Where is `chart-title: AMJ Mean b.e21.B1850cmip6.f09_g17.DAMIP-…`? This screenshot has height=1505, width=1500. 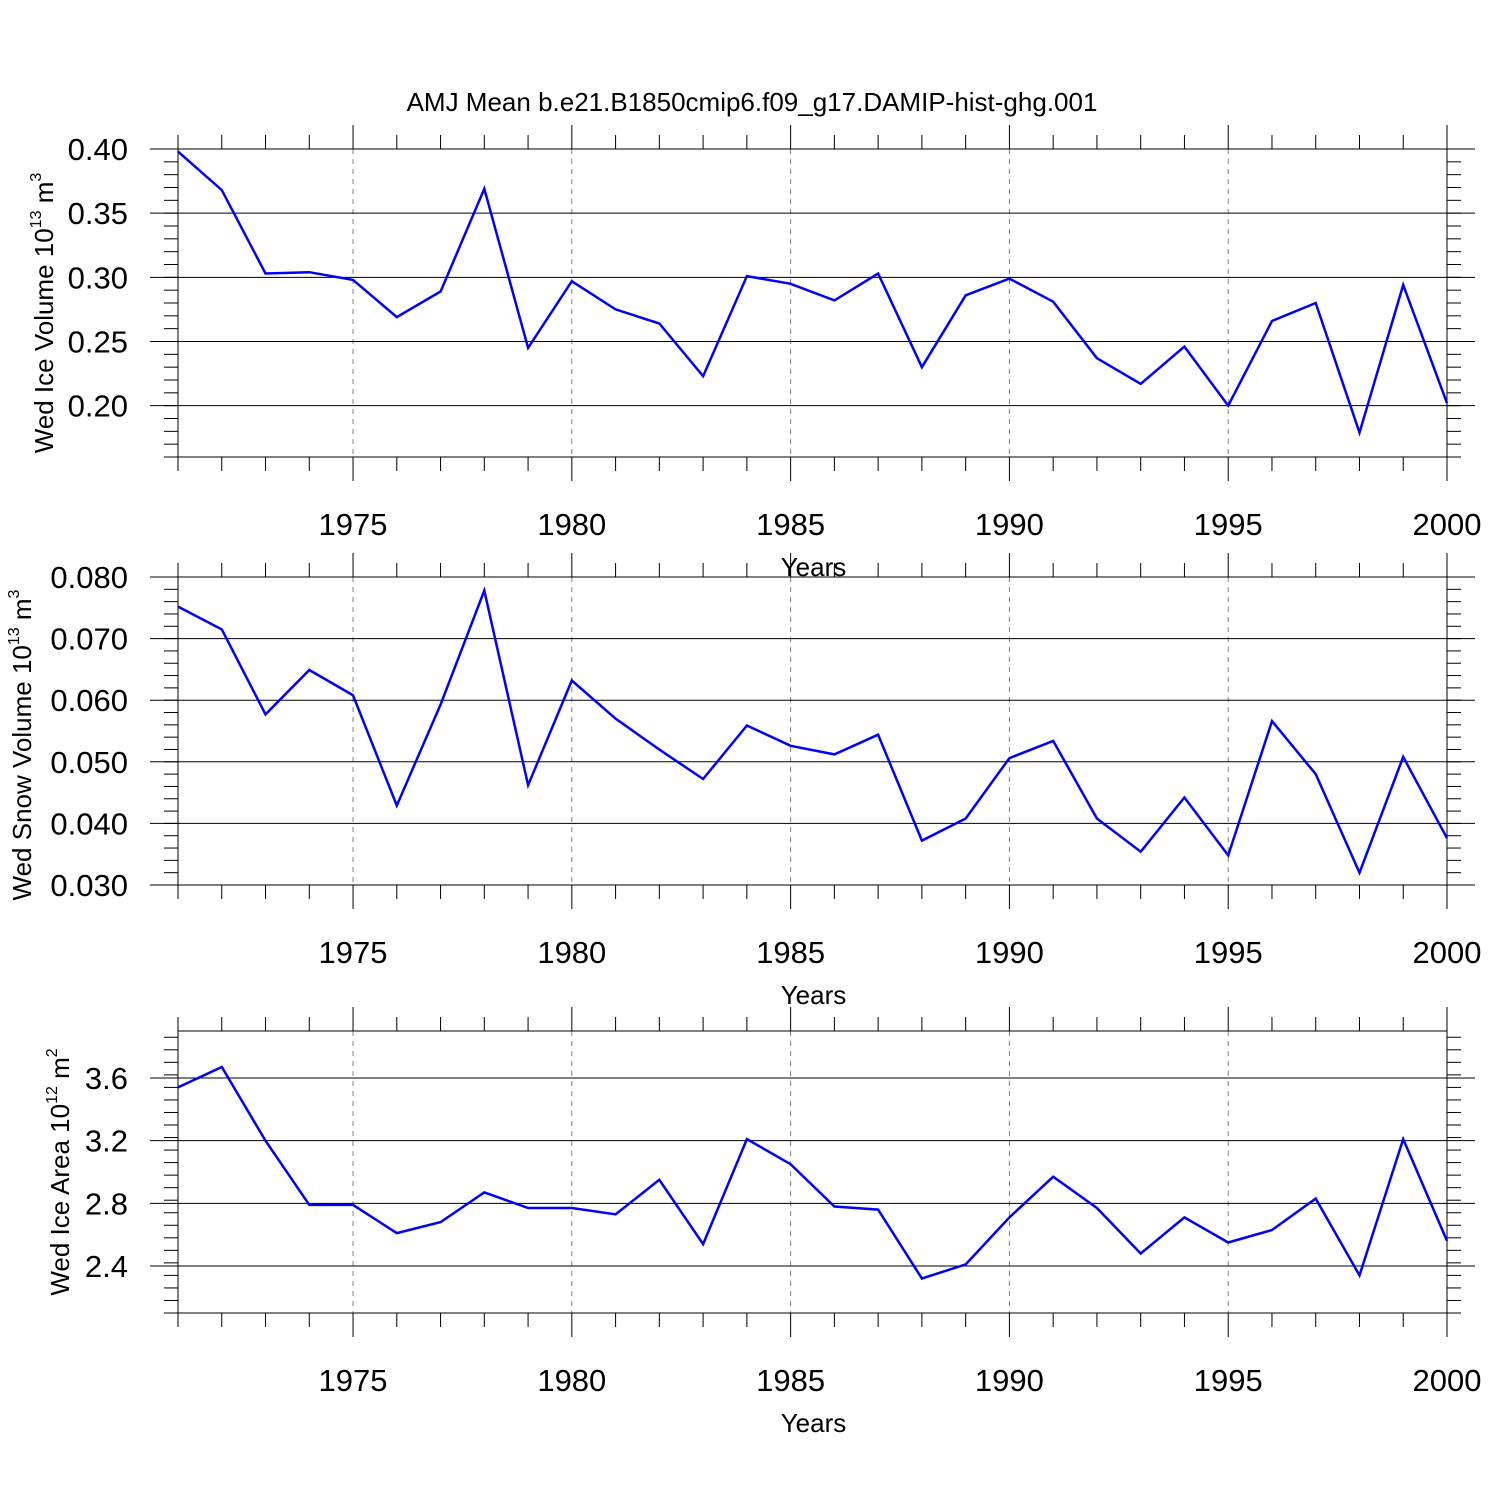
chart-title: AMJ Mean b.e21.B1850cmip6.f09_g17.DAMIP-… is located at coordinates (752, 102).